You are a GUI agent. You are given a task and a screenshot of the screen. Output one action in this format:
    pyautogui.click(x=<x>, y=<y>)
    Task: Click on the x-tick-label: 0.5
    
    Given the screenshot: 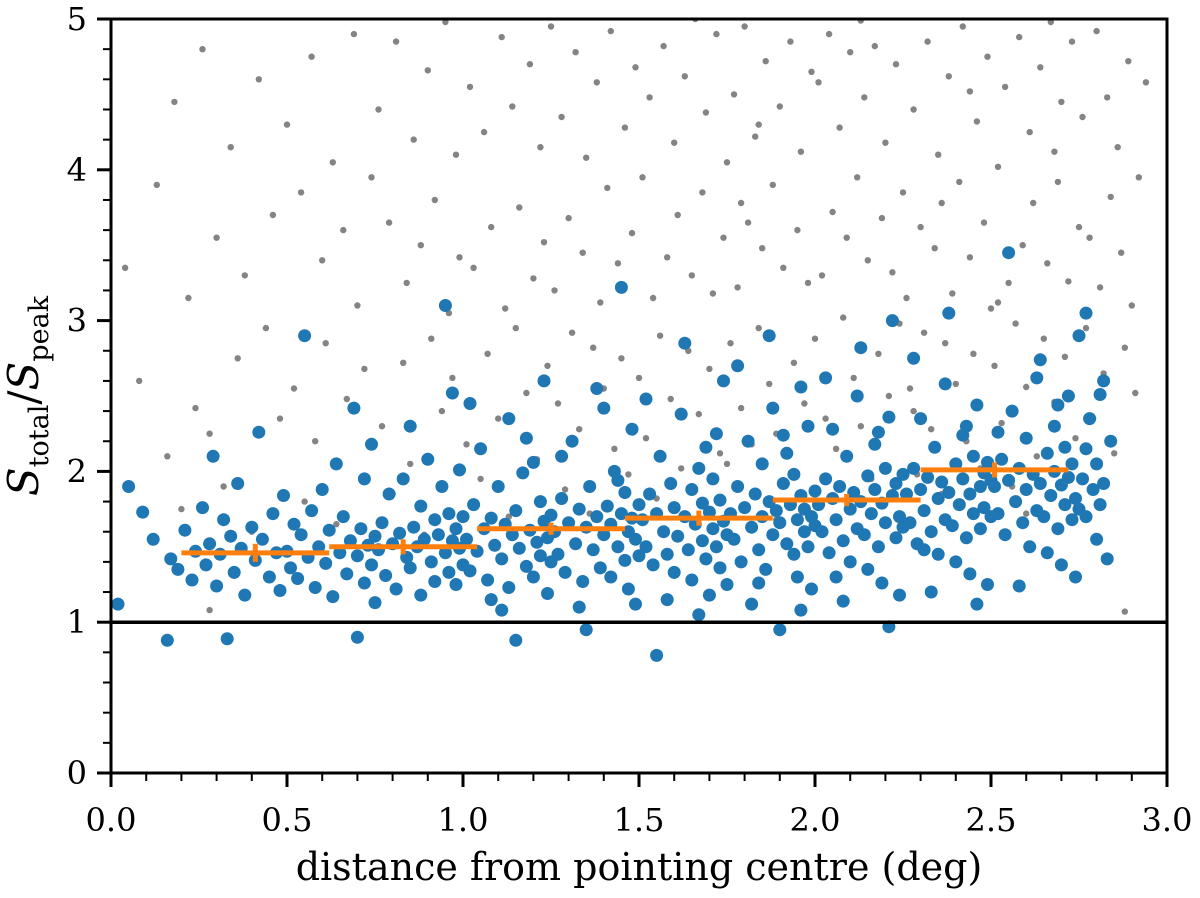 What is the action you would take?
    pyautogui.click(x=287, y=820)
    